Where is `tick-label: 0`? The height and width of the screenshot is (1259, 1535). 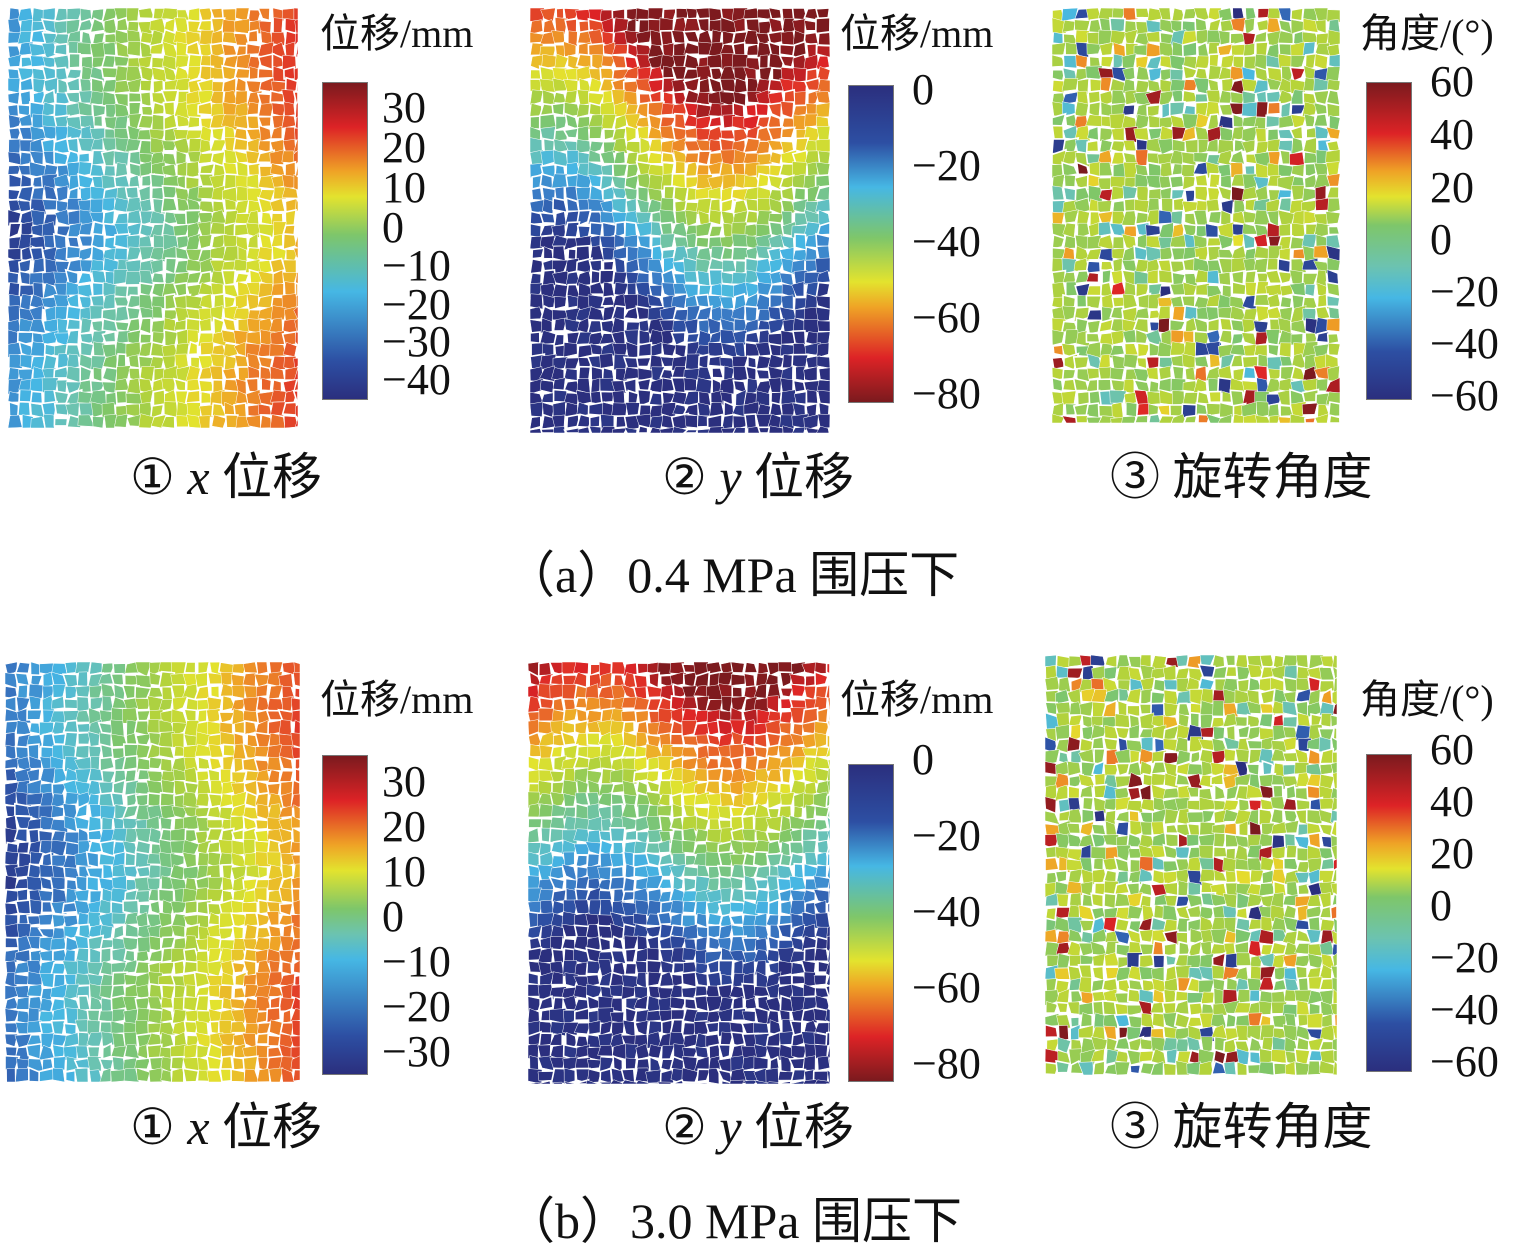 tick-label: 0 is located at coordinates (1441, 239).